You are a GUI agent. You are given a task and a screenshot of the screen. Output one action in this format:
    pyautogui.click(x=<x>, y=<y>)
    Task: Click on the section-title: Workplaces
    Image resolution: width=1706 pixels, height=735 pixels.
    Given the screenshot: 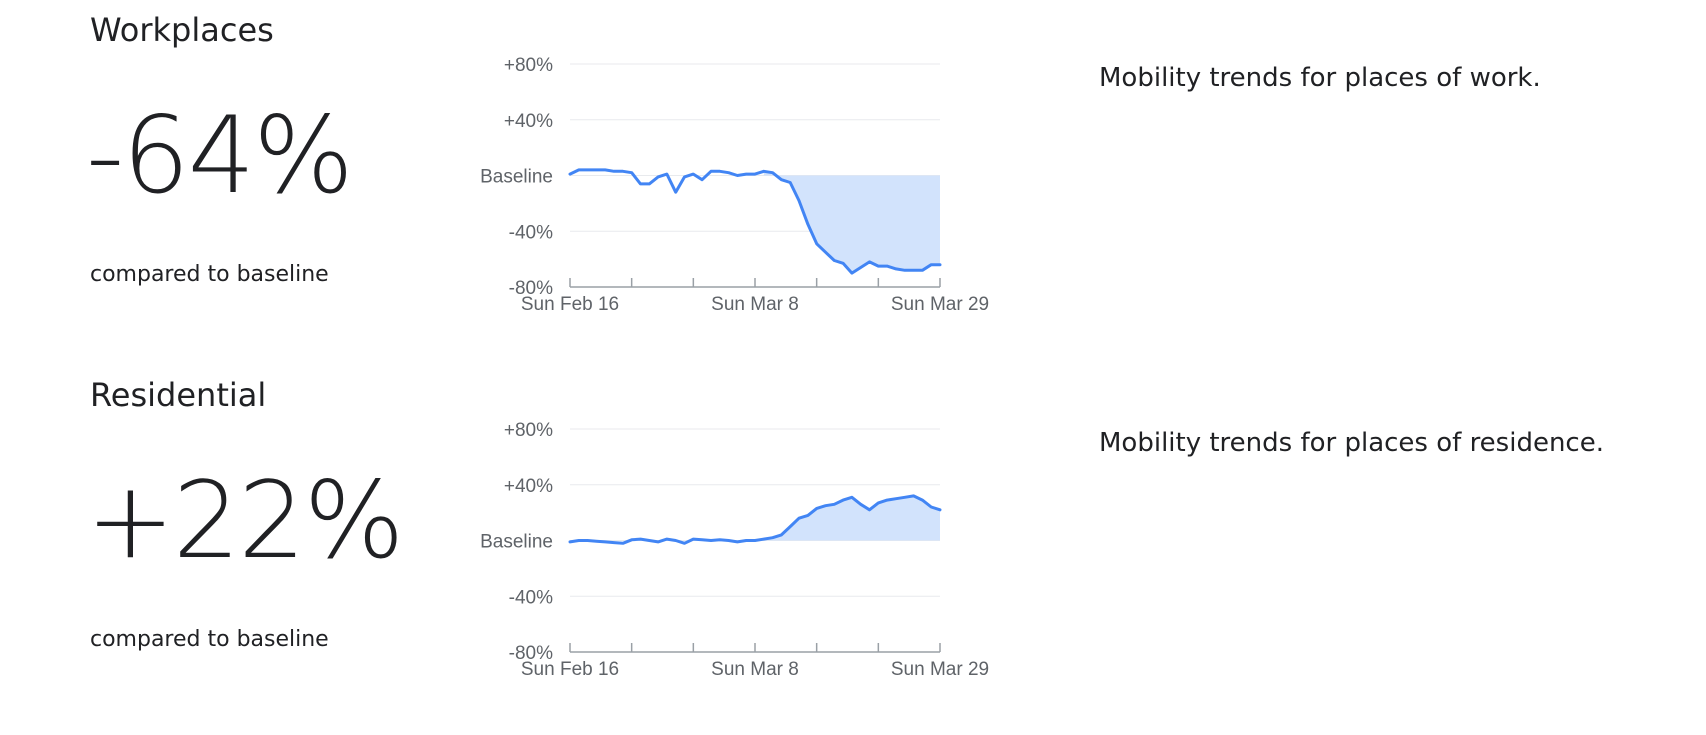 What is the action you would take?
    pyautogui.click(x=182, y=30)
    